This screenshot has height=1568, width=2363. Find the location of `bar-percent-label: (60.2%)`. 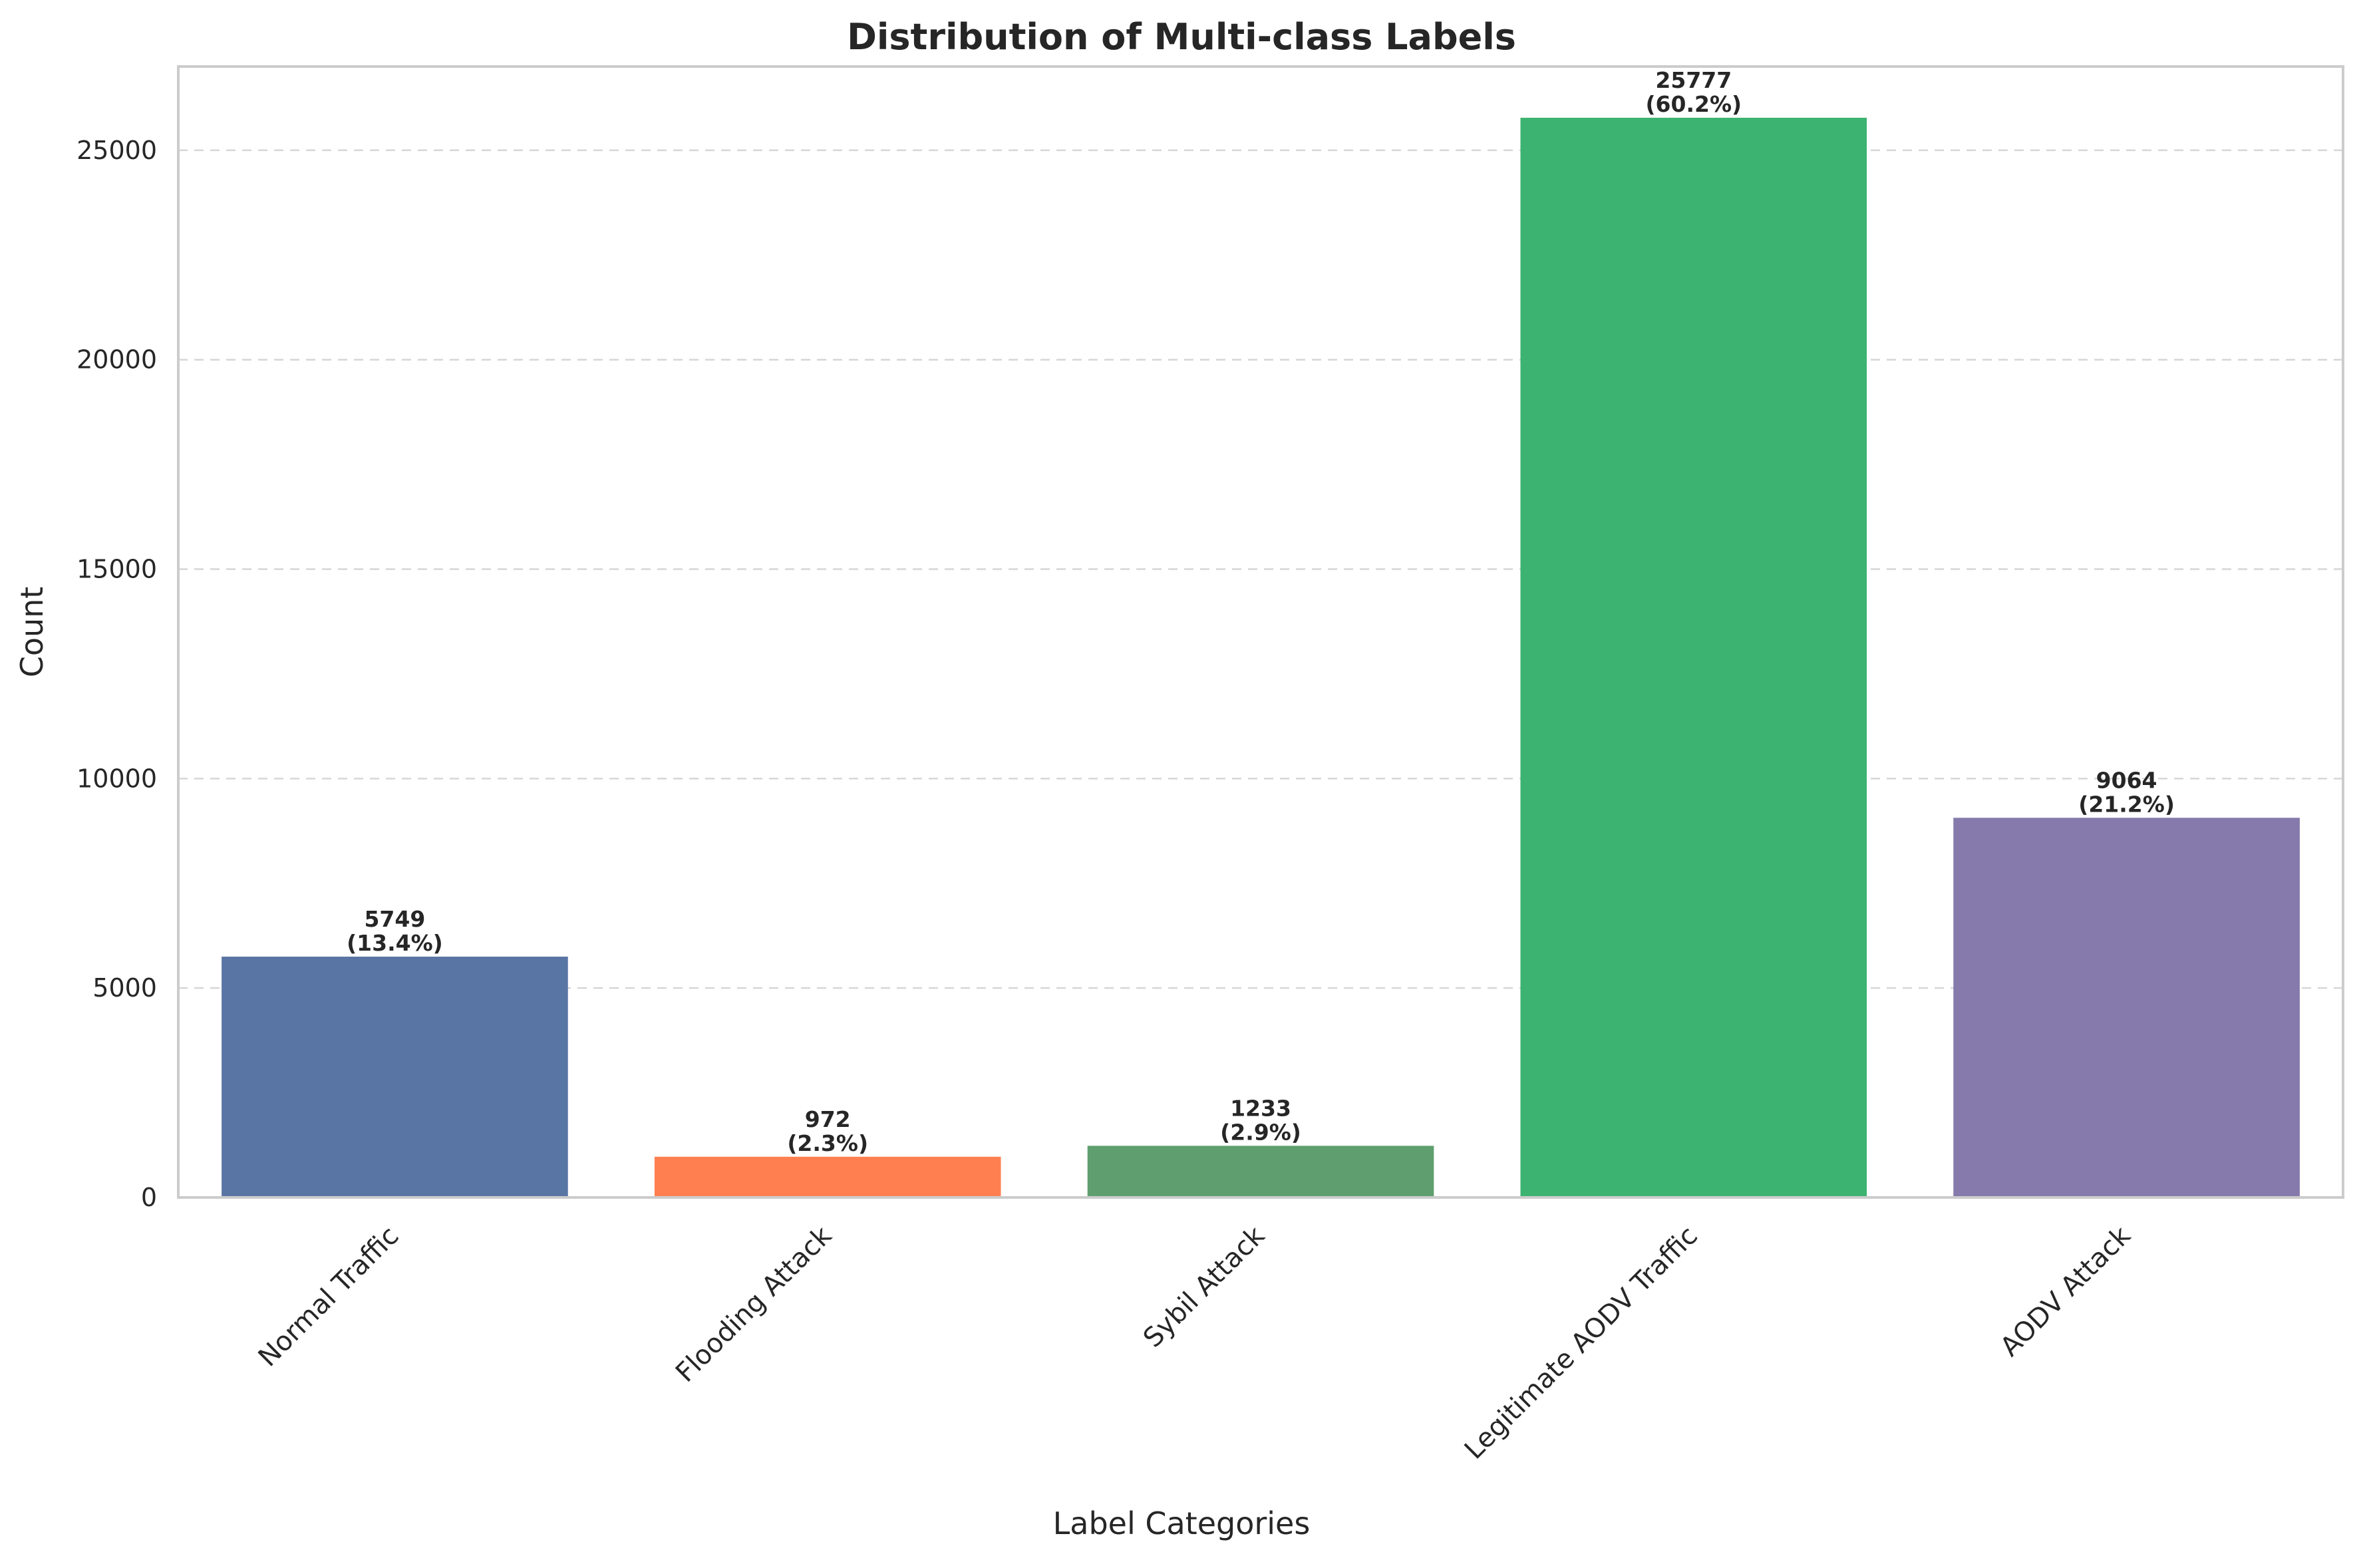

bar-percent-label: (60.2%) is located at coordinates (1693, 104).